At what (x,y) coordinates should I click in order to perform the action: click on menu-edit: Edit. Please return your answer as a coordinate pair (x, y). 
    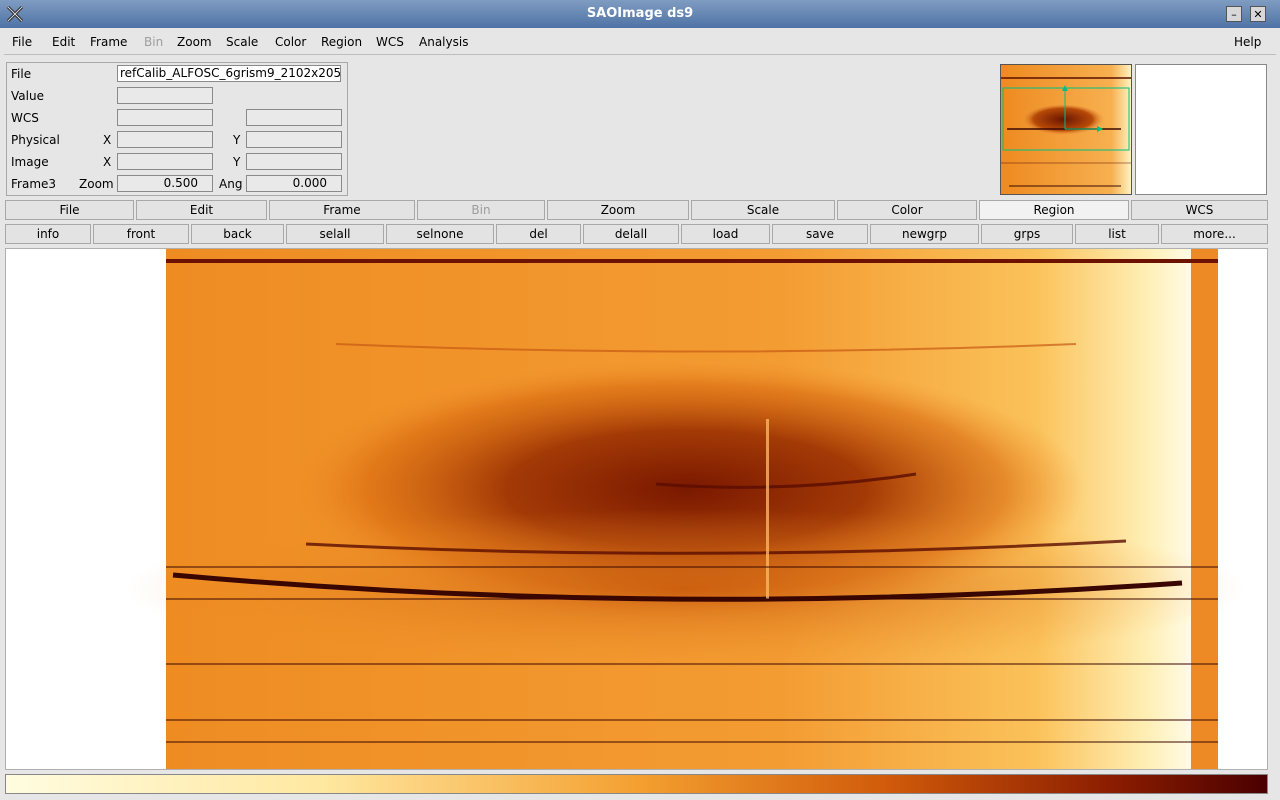
    Looking at the image, I should click on (64, 42).